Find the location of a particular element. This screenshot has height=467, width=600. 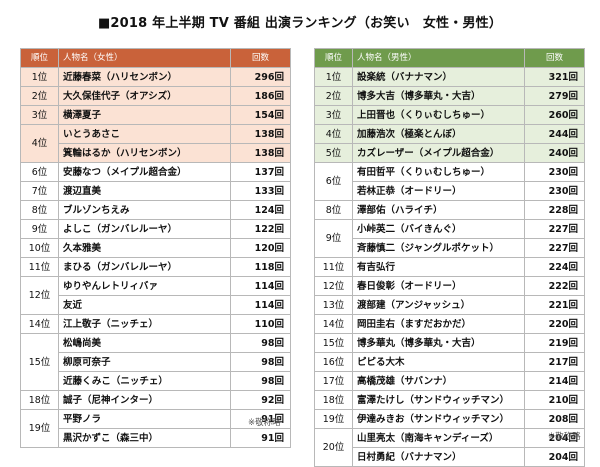

name-cell: 斉藤慎二（ジャングルポケット） is located at coordinates (438, 248).